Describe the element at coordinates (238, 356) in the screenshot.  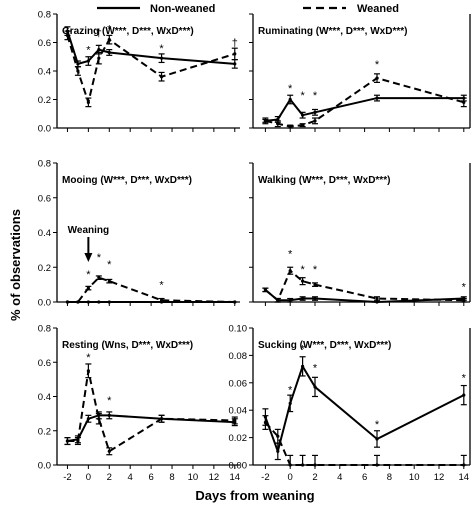
I see `y-tick-label: 0.08` at that location.